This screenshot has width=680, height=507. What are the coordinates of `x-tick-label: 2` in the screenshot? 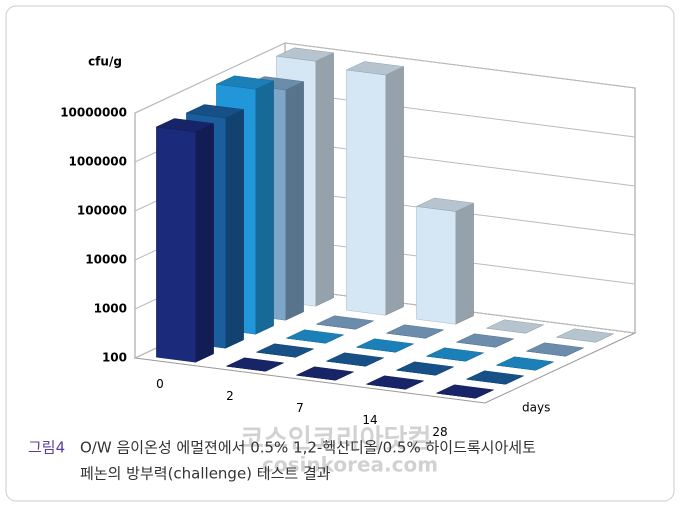 It's located at (230, 396).